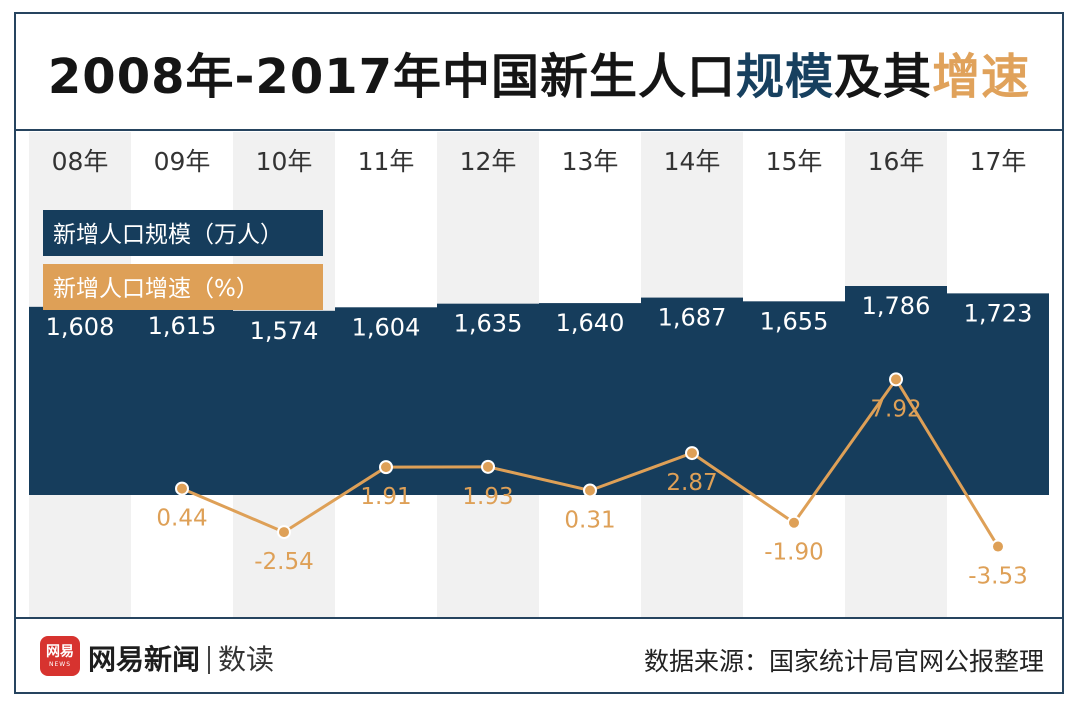  I want to click on growth-value-label: -1.90, so click(794, 553).